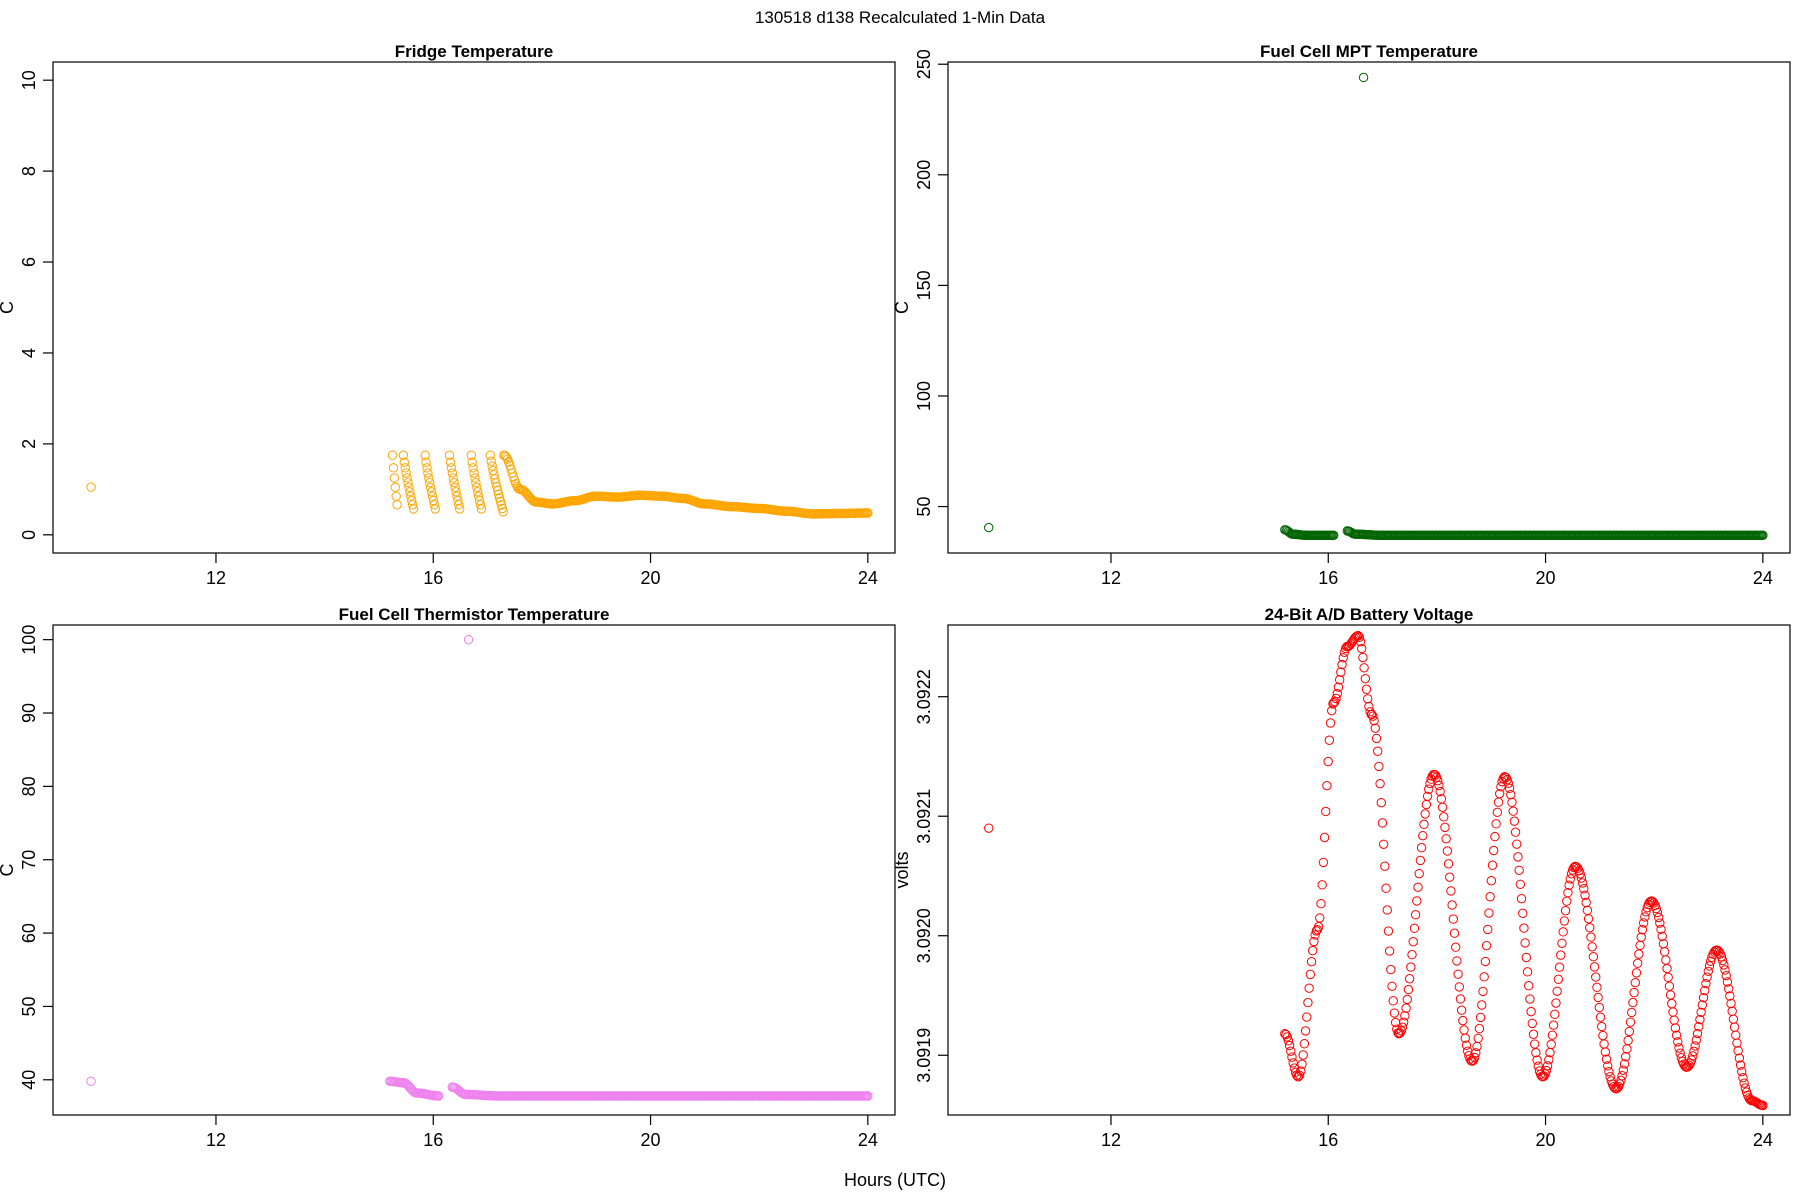 The width and height of the screenshot is (1800, 1200). Describe the element at coordinates (895, 1180) in the screenshot. I see `figure-xlabel: Hours (UTC)` at that location.